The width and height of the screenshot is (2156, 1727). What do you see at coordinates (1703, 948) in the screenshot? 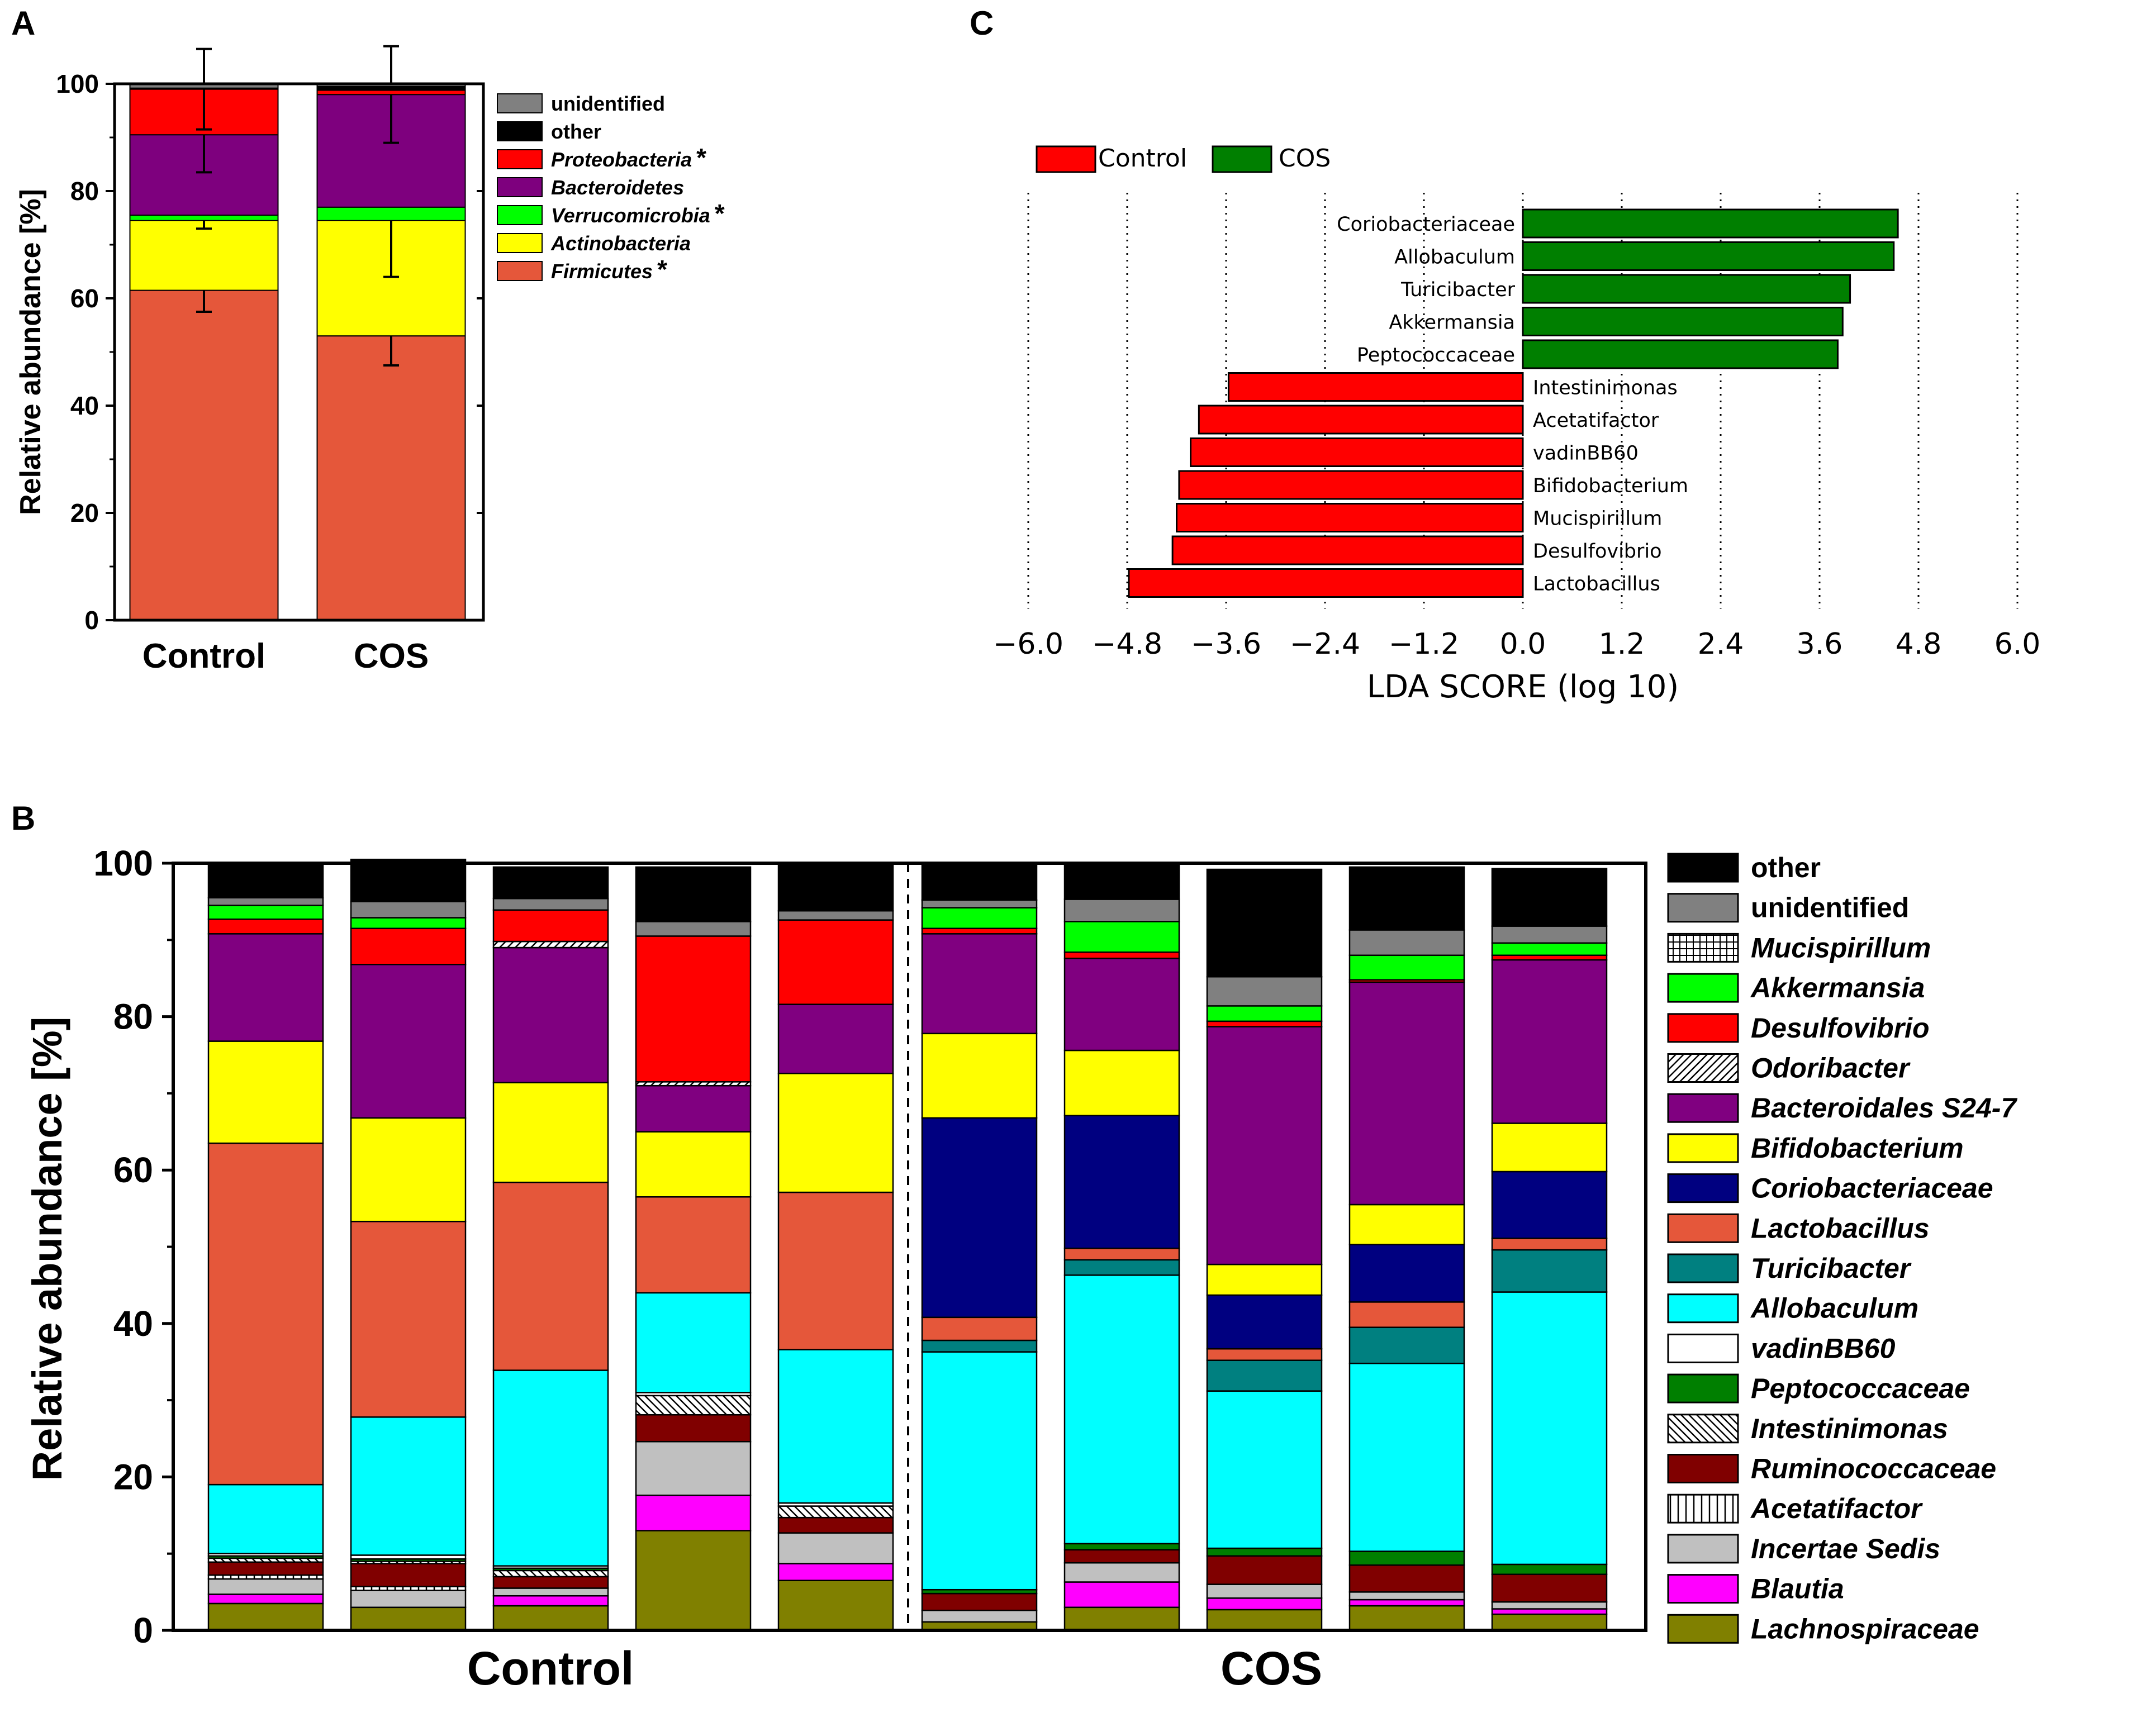
I see `legend-b-swatch-mucispirillum` at bounding box center [1703, 948].